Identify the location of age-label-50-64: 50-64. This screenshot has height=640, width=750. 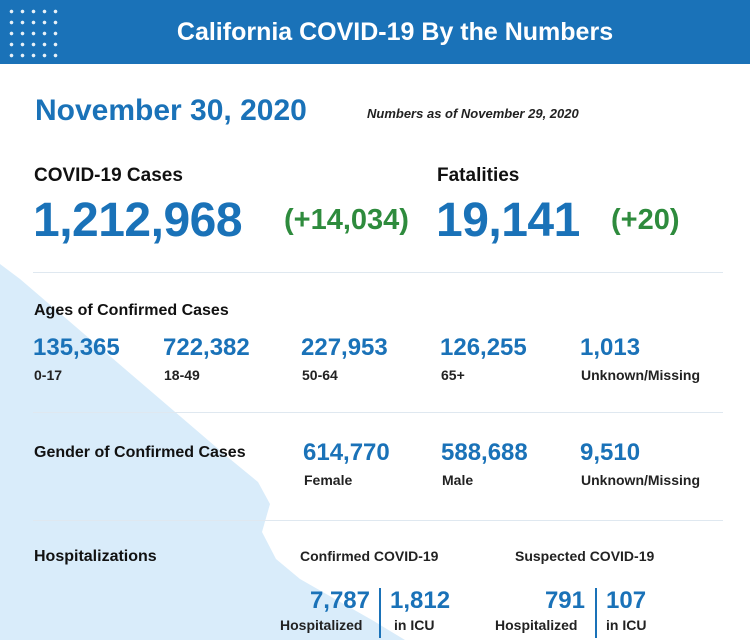
(320, 375).